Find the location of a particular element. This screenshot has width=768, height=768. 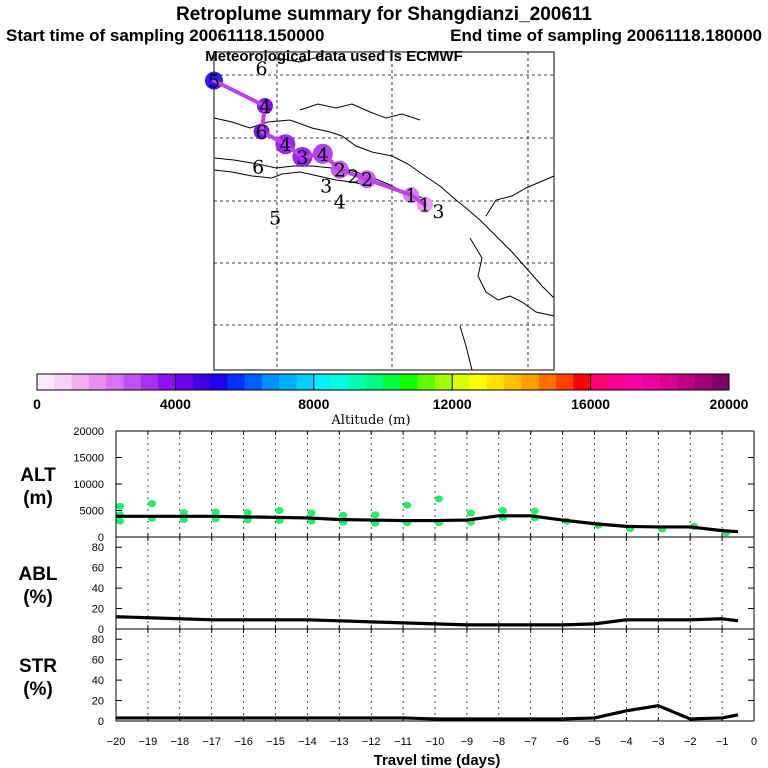

plume-marker-label: 6 is located at coordinates (258, 167).